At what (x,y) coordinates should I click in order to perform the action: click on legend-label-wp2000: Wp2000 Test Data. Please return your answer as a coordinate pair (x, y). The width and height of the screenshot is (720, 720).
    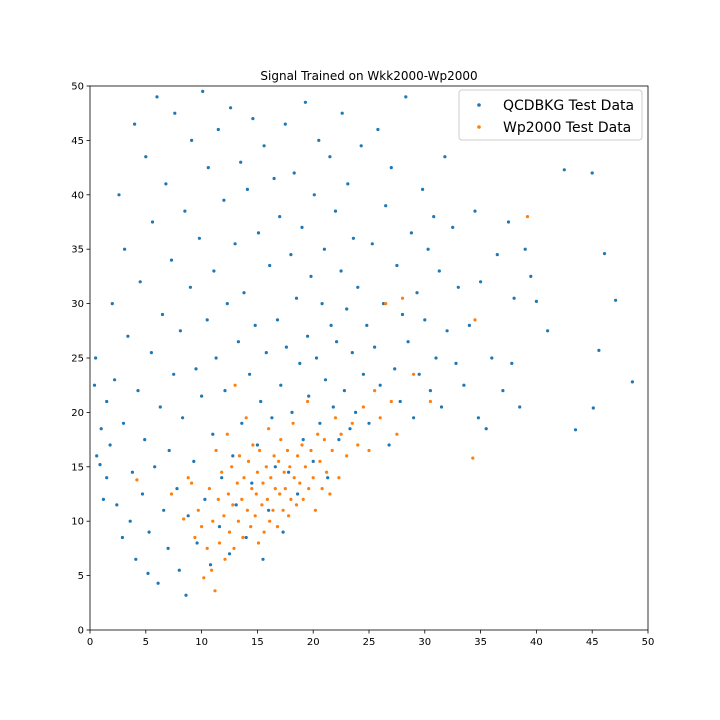
    Looking at the image, I should click on (567, 128).